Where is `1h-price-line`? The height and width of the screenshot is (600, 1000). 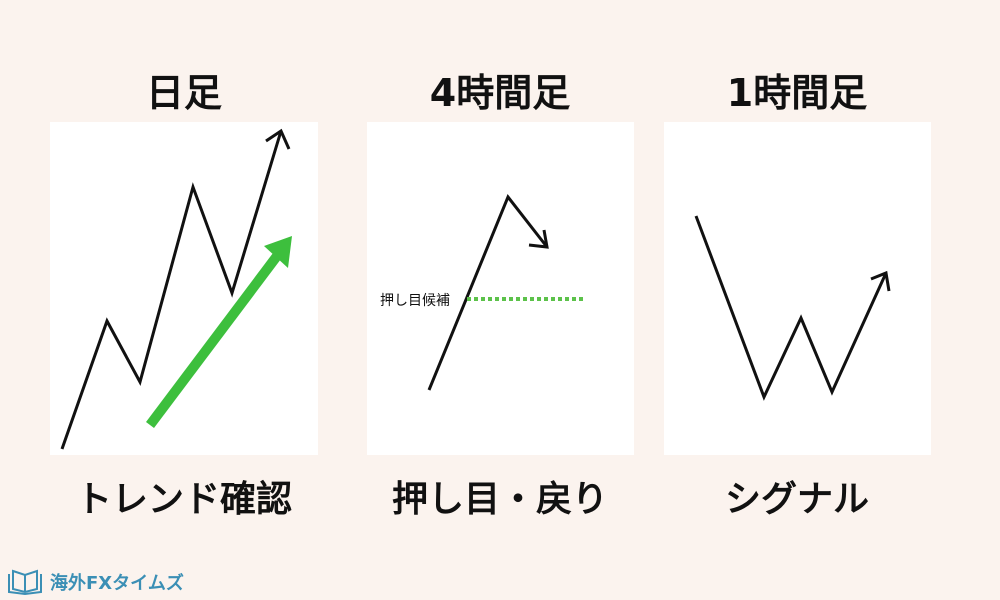 1h-price-line is located at coordinates (791, 308).